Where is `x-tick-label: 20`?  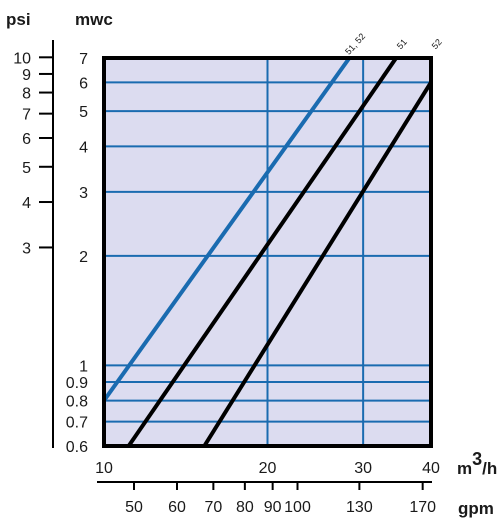
x-tick-label: 20 is located at coordinates (268, 468).